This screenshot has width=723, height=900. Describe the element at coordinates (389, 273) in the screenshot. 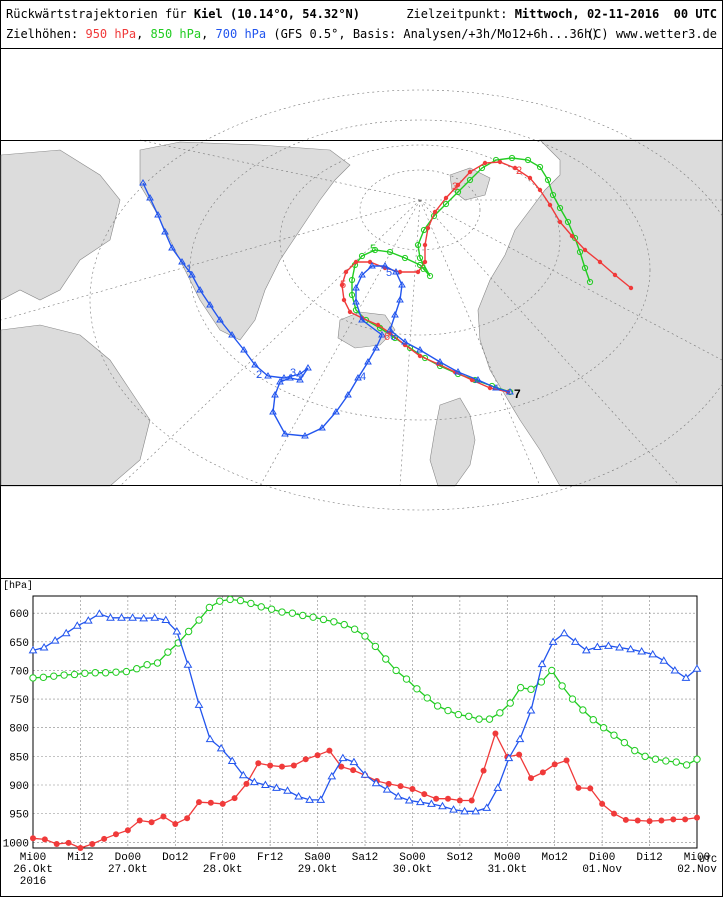

I see `map-label-blue: 5` at that location.